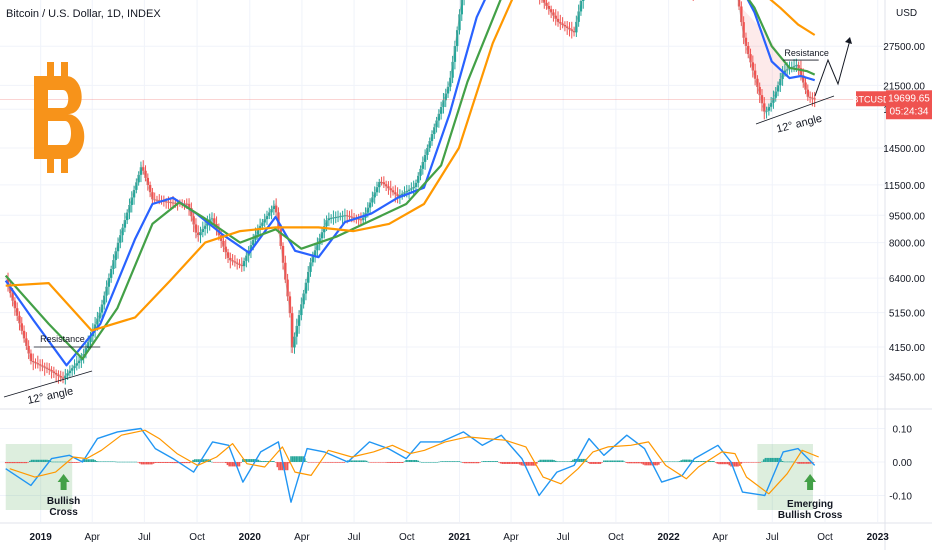  Describe the element at coordinates (909, 98) in the screenshot. I see `last-price-value: 19699.65` at that location.